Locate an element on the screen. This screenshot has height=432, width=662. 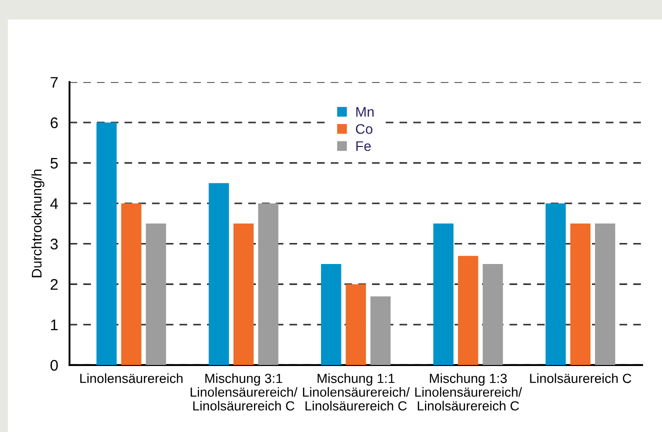
y-tick-label: 2 is located at coordinates (54, 284).